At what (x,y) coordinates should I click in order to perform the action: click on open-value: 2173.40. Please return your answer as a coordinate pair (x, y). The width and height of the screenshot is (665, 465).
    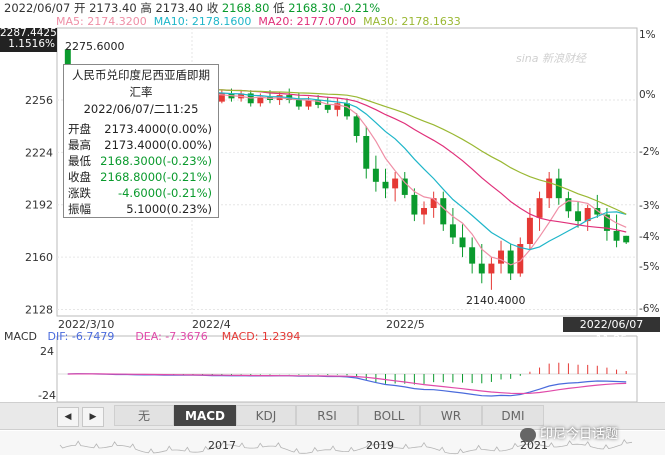
    Looking at the image, I should click on (113, 8).